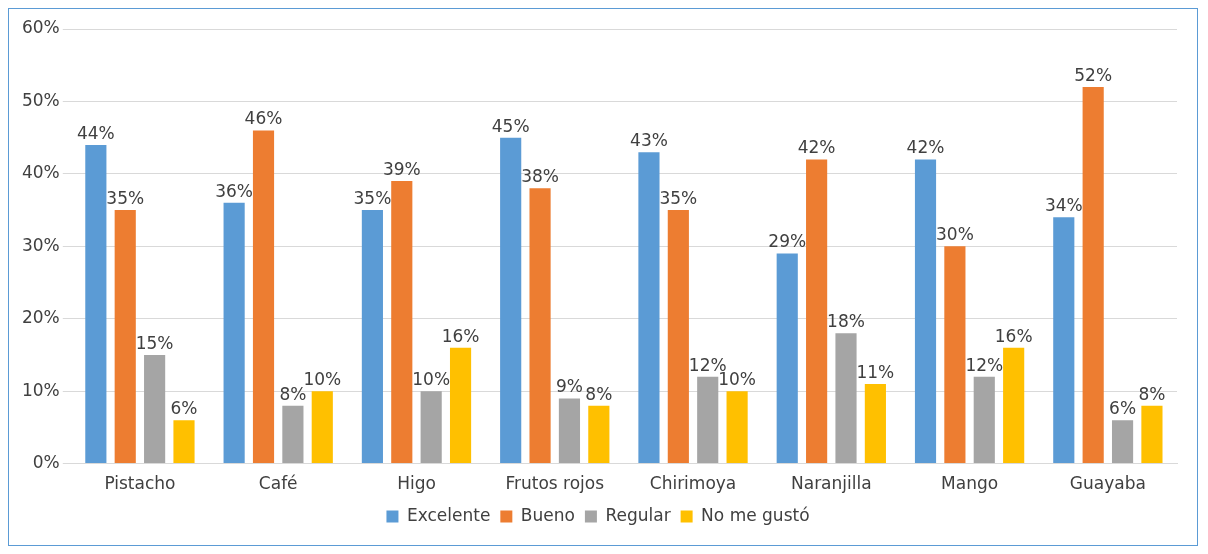 Image resolution: width=1208 pixels, height=554 pixels. What do you see at coordinates (40, 99) in the screenshot?
I see `y-tick-label: 50%` at bounding box center [40, 99].